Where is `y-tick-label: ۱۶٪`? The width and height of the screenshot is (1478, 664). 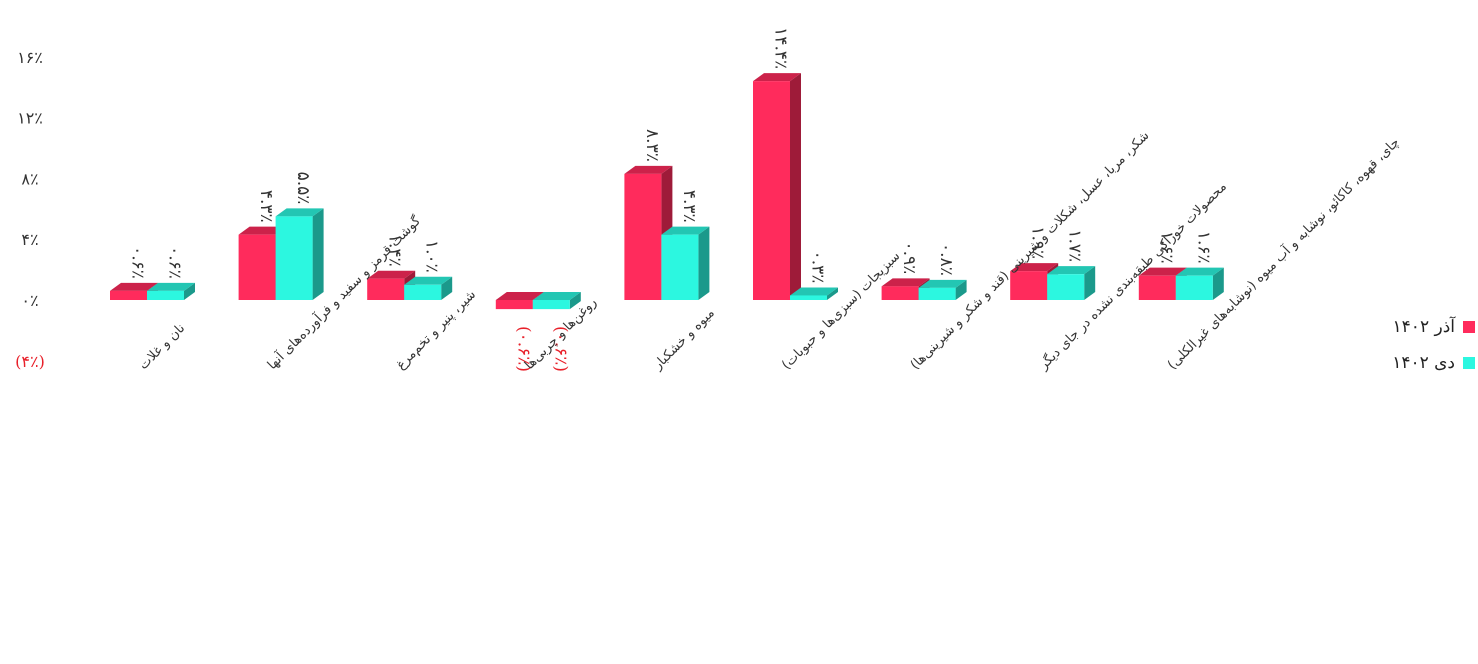
y-tick-label: ۱۶٪ is located at coordinates (30, 57).